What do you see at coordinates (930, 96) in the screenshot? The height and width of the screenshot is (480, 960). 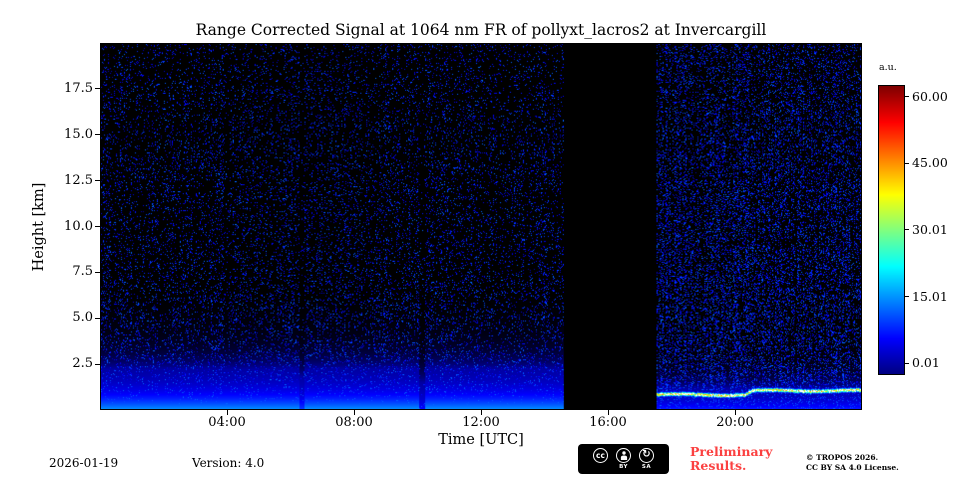 I see `colorbar-tick-label: 60.00` at bounding box center [930, 96].